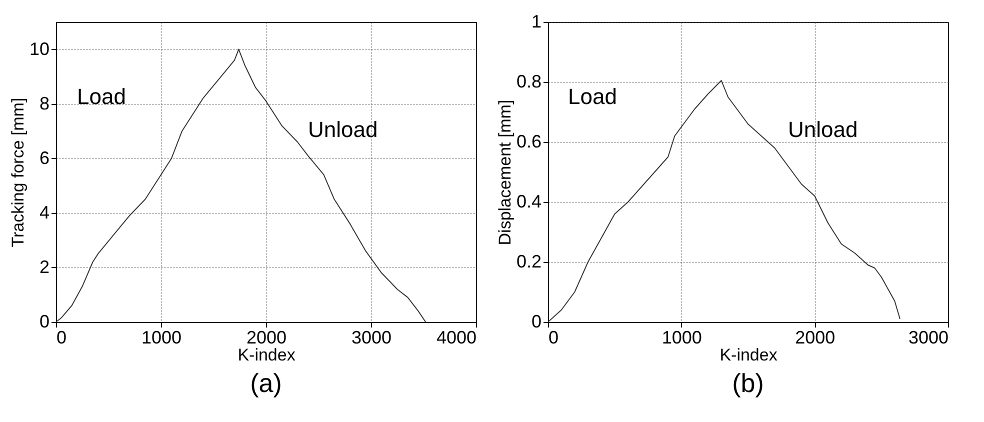 This screenshot has height=422, width=984. I want to click on y-tick-label: 1, so click(536, 22).